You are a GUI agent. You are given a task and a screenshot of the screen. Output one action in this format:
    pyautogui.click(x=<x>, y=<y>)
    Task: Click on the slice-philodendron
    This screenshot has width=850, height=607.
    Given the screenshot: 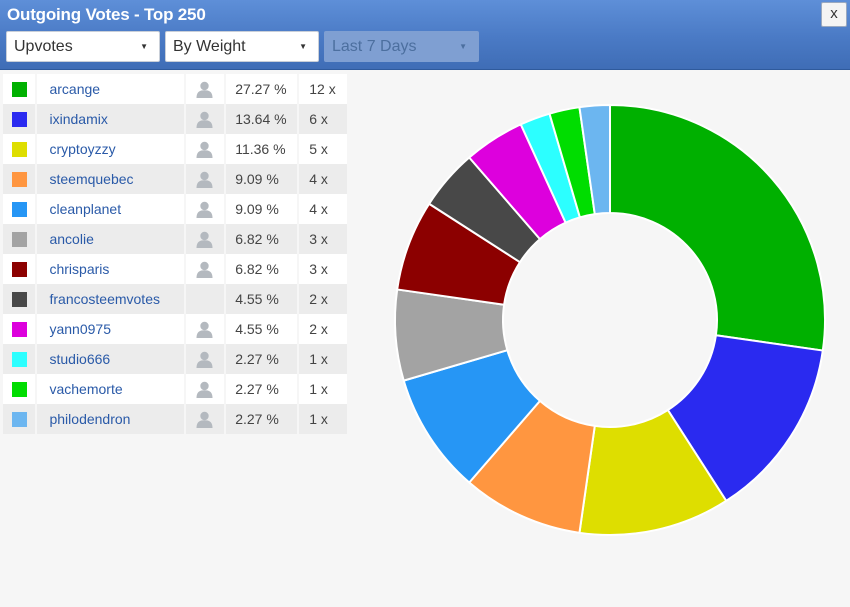 What is the action you would take?
    pyautogui.click(x=594, y=159)
    